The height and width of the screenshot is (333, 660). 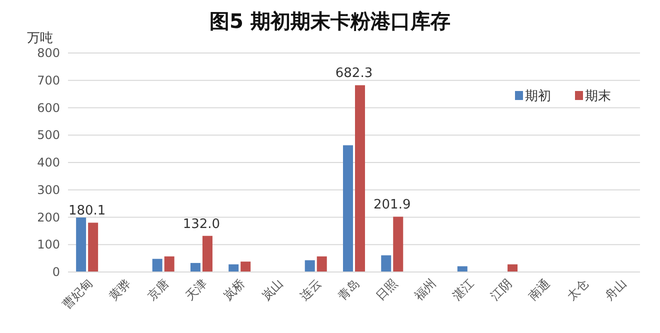 What do you see at coordinates (87, 211) in the screenshot?
I see `data-label: 180.1` at bounding box center [87, 211].